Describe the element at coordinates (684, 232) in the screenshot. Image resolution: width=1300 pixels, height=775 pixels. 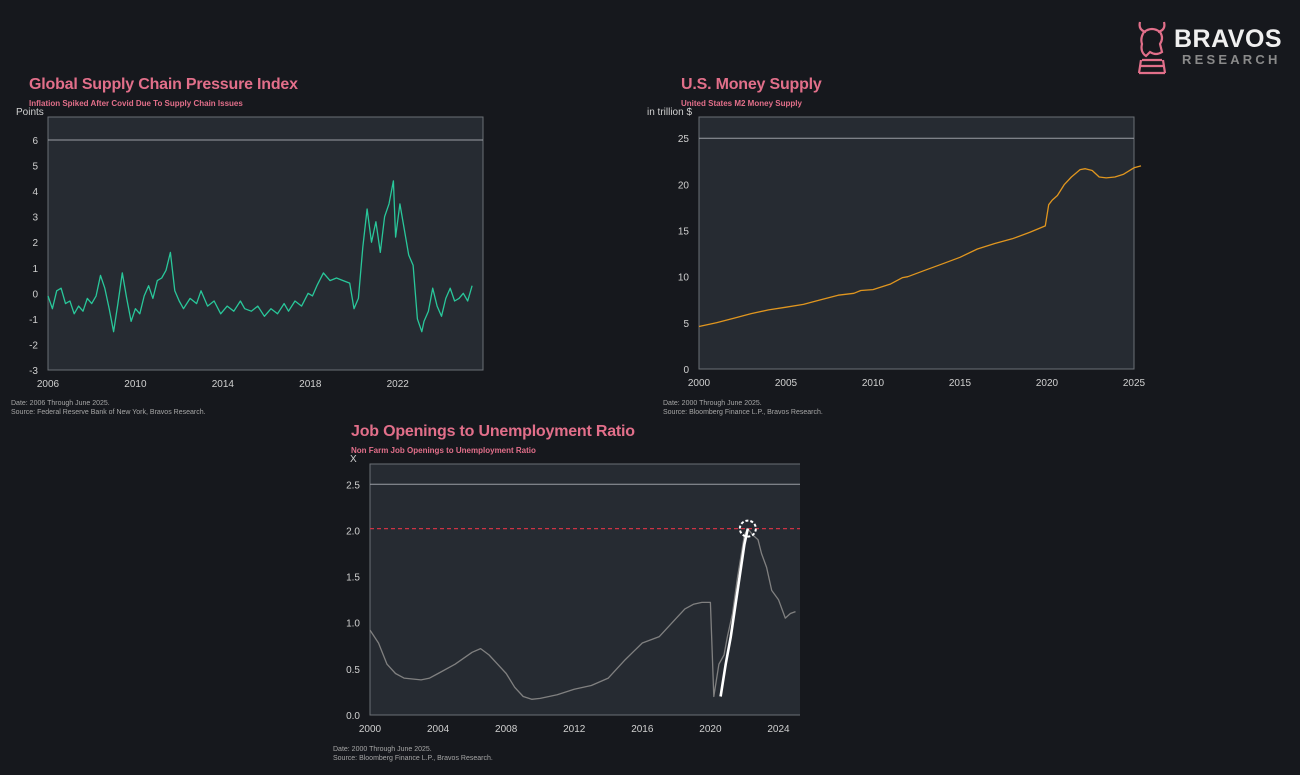
I see `y-tick-label: 15` at that location.